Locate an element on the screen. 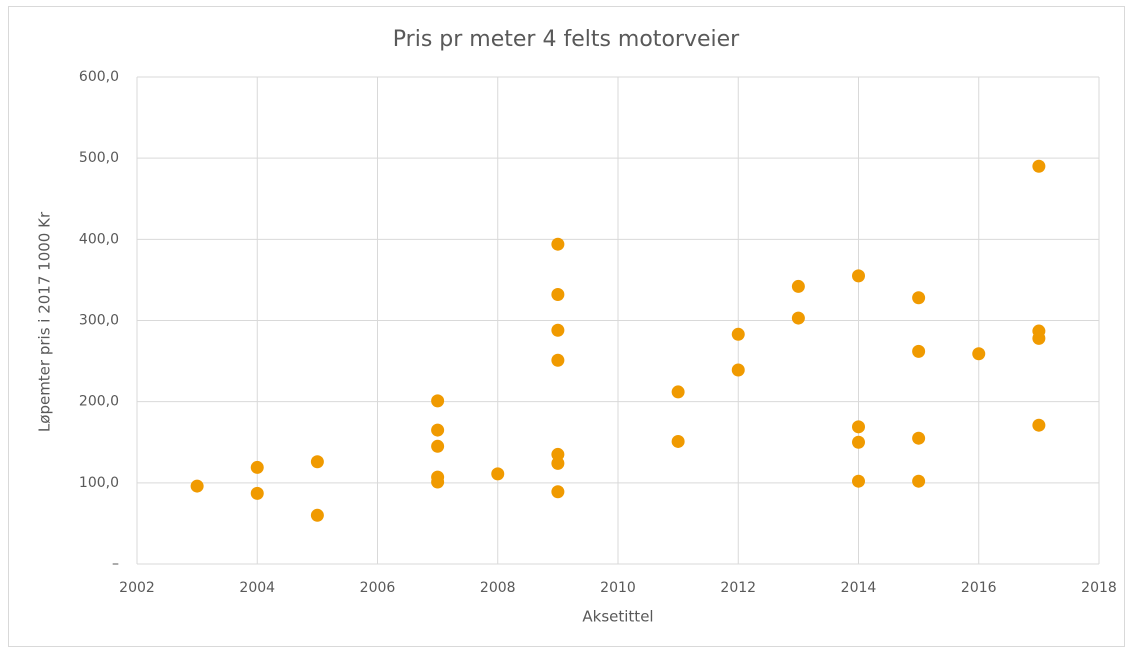 The width and height of the screenshot is (1125, 652). x-tick-label: 2004 is located at coordinates (257, 588).